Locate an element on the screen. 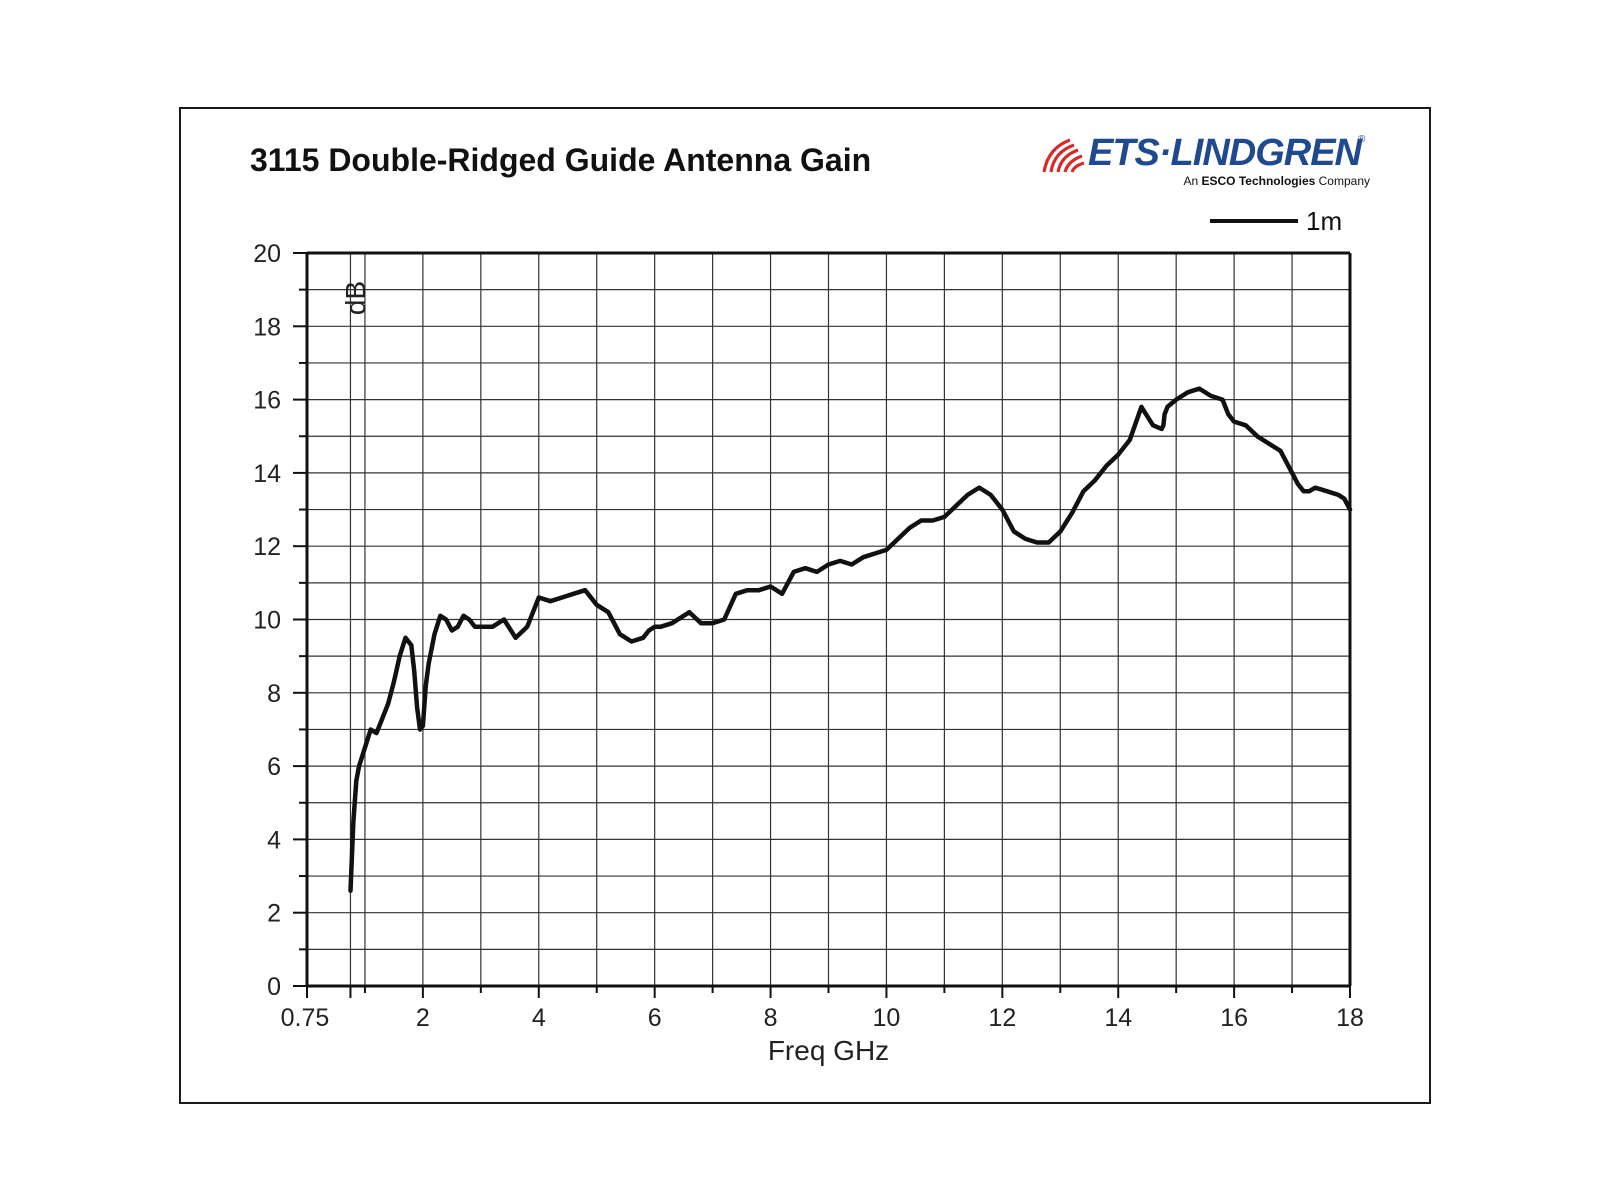 This screenshot has width=1600, height=1200. brand-tagline: An ESCO Technologies Company is located at coordinates (1276, 181).